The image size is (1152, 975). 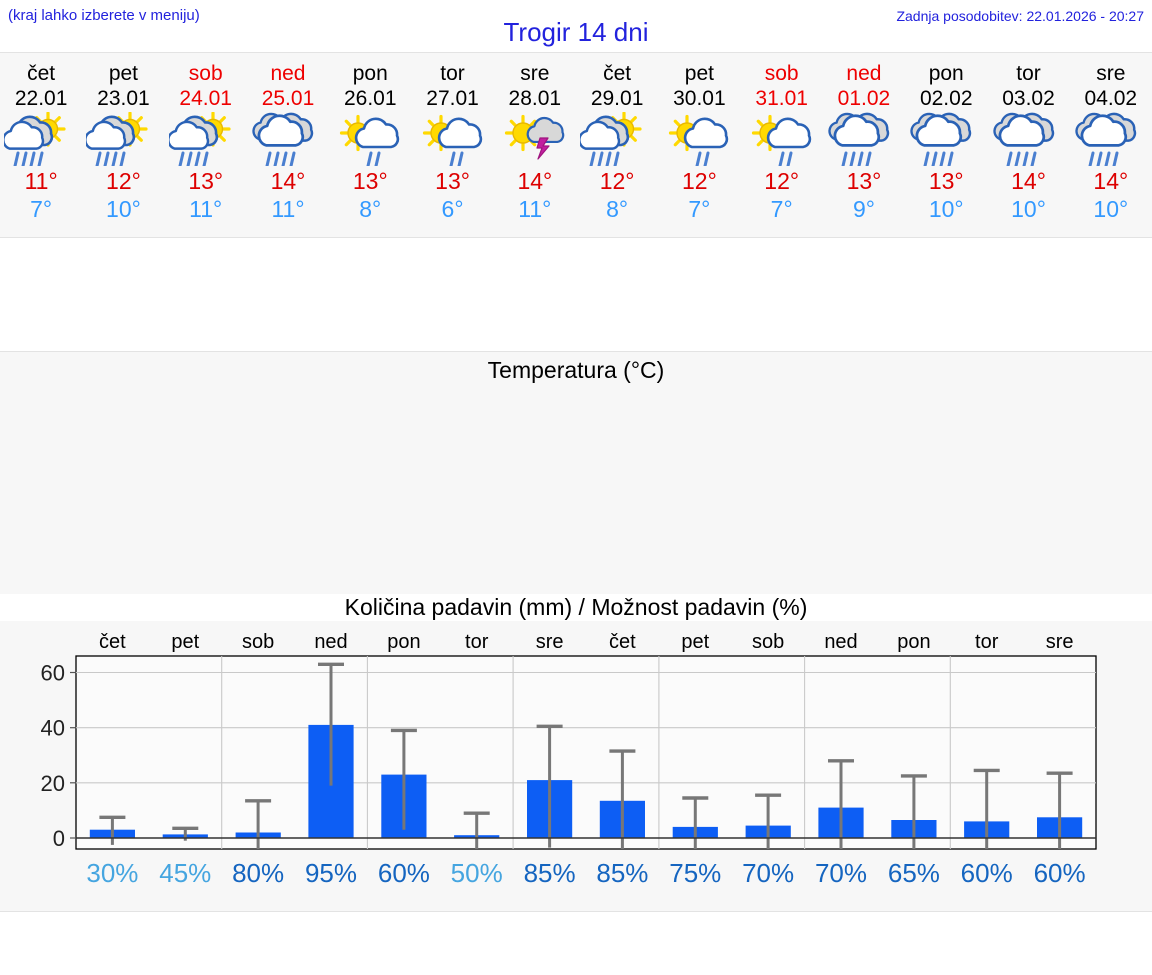 What do you see at coordinates (699, 98) in the screenshot?
I see `day-date-label: 30.01` at bounding box center [699, 98].